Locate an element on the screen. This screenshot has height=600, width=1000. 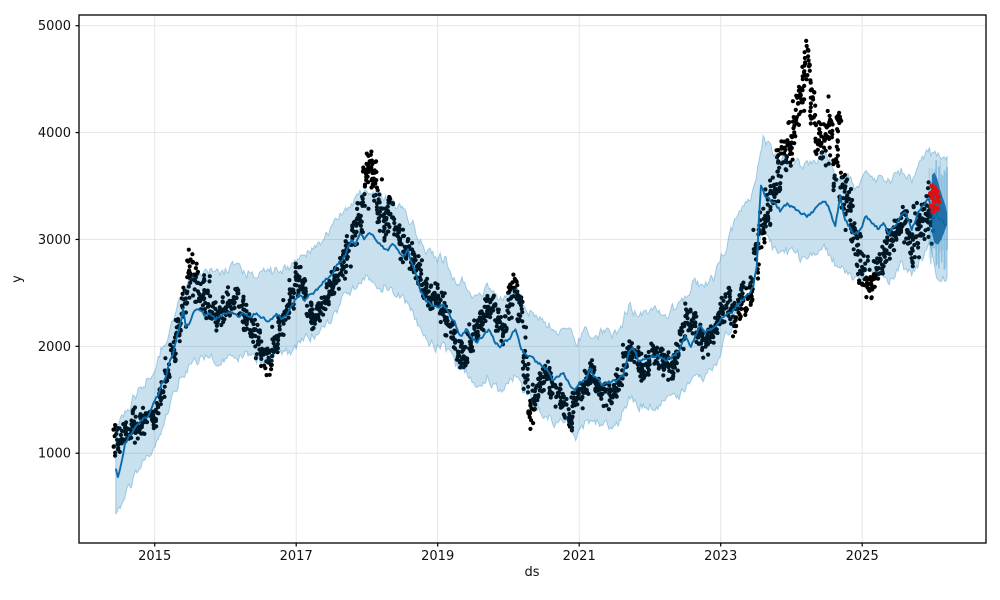
x-tick-label: 2023 is located at coordinates (720, 556).